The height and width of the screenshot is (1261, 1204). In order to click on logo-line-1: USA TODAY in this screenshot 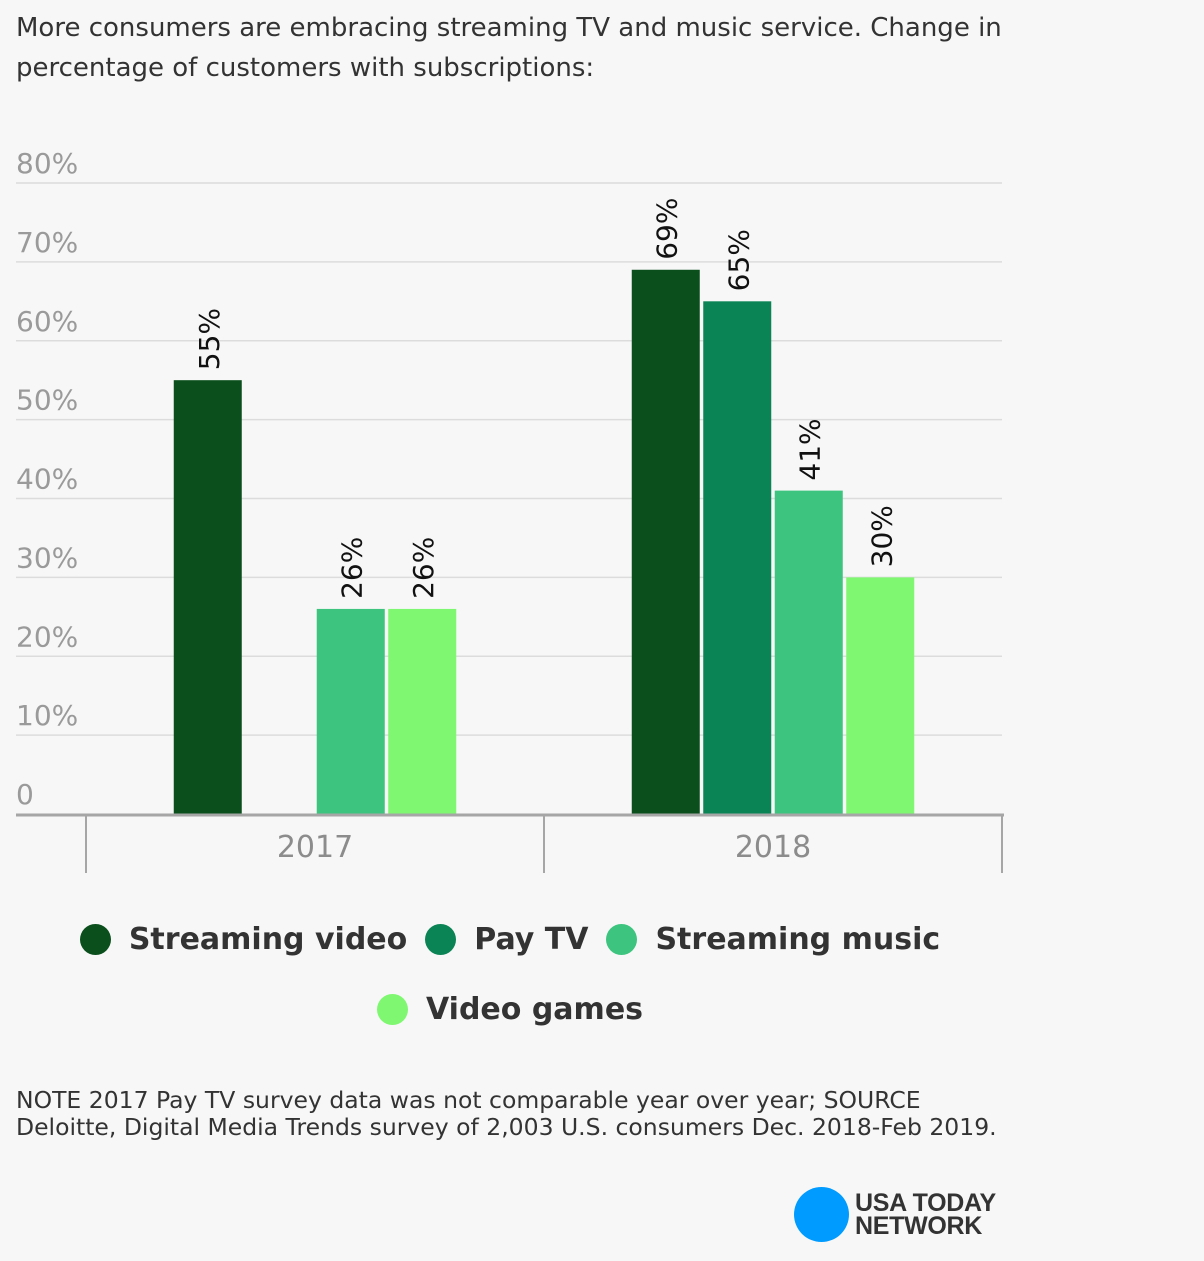, I will do `click(925, 1202)`.